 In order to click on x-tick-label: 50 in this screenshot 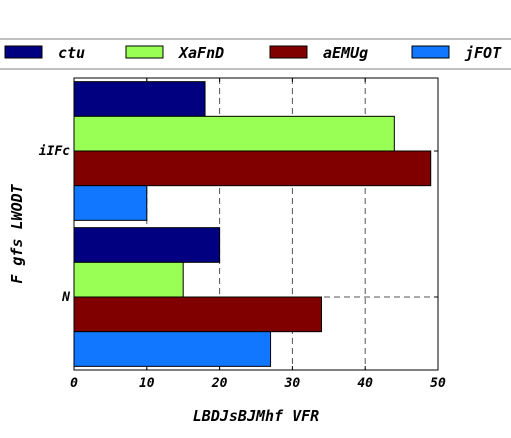, I will do `click(438, 383)`.